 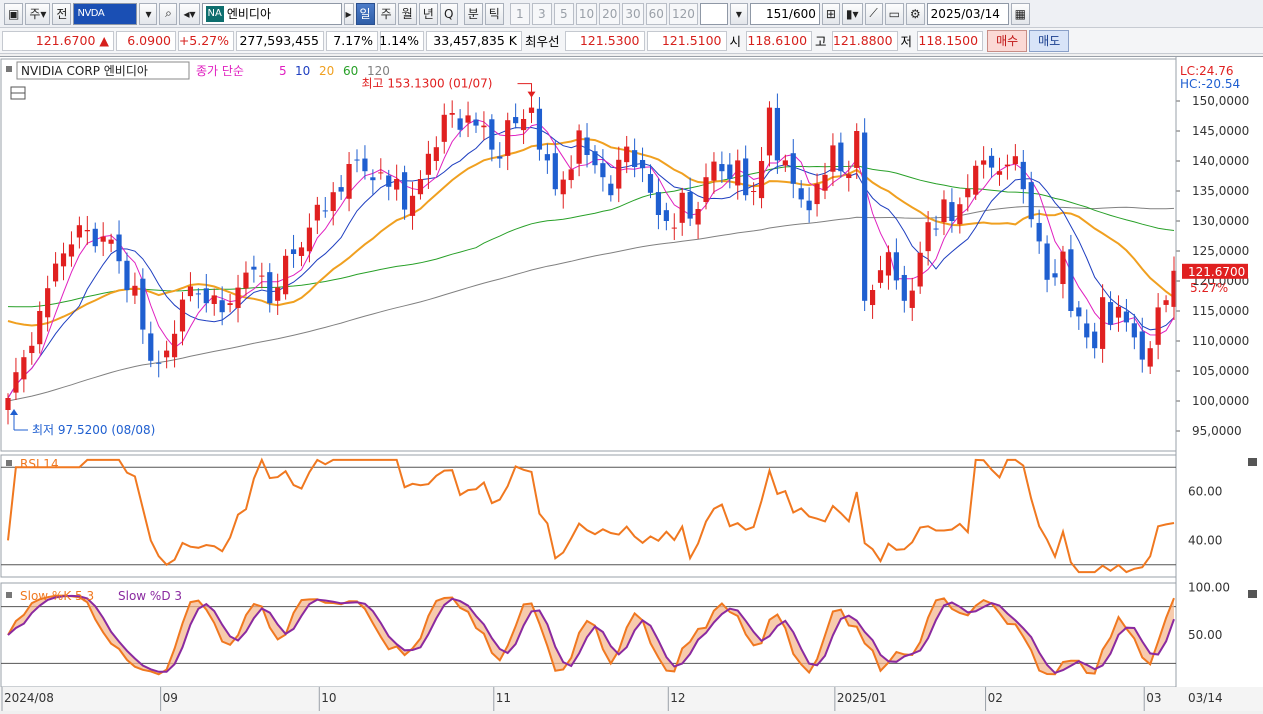 What do you see at coordinates (894, 13) in the screenshot?
I see `save-icon: ▭` at bounding box center [894, 13].